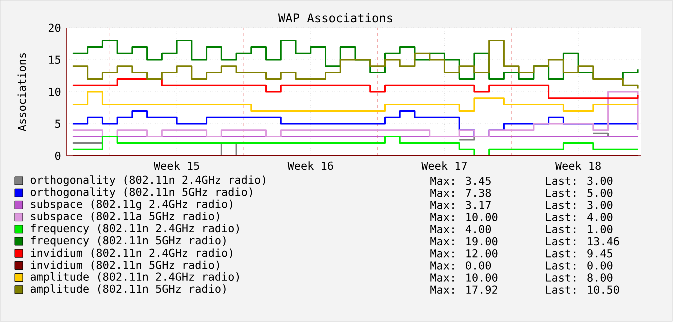 The image size is (673, 322). Describe the element at coordinates (460, 181) in the screenshot. I see `text: Max: 3.45` at that location.